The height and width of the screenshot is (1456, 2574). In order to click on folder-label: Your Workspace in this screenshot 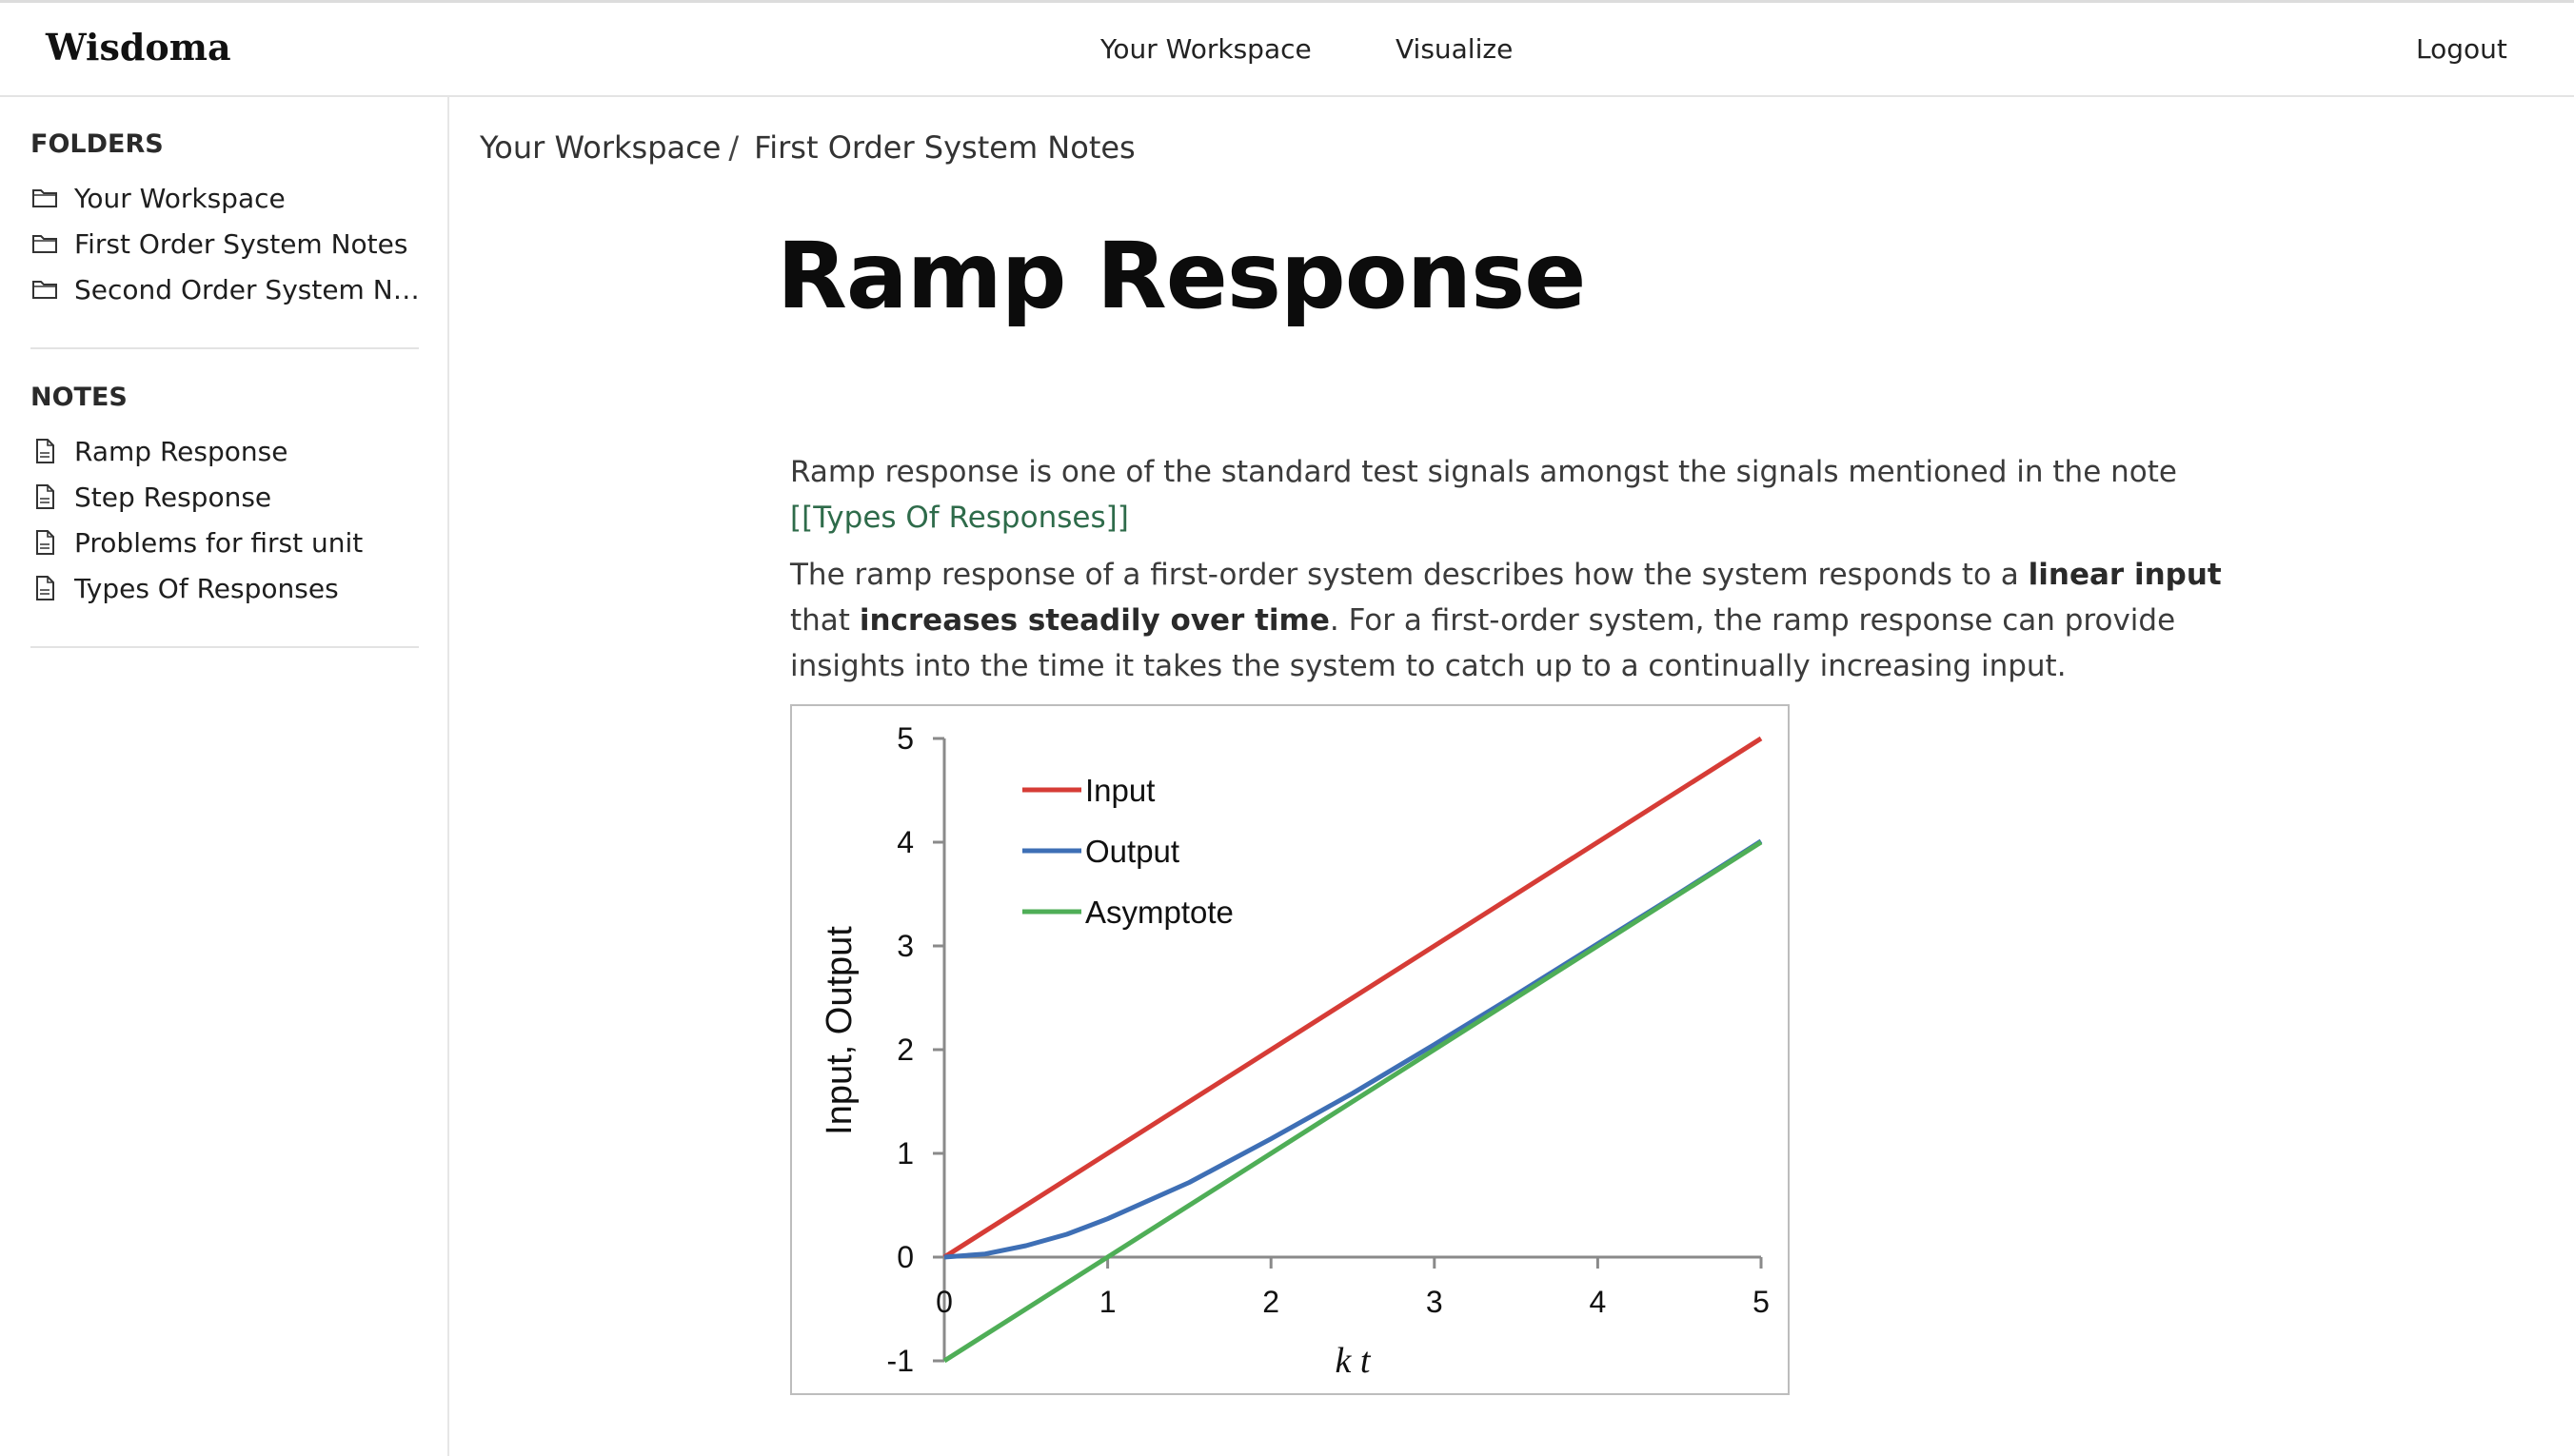, I will do `click(180, 198)`.